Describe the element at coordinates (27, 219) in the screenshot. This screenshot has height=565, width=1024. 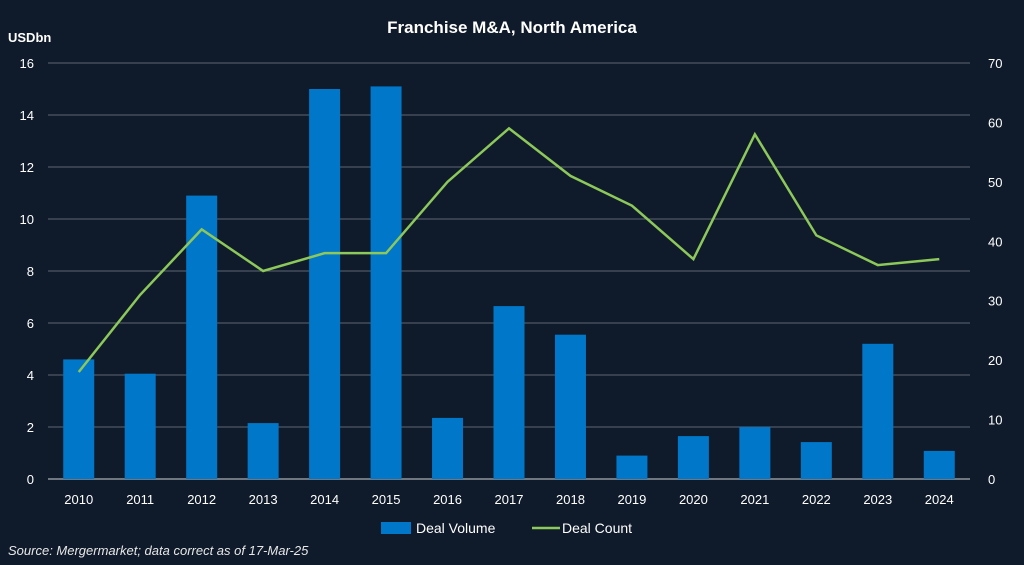
I see `y-tick-label: 10` at that location.